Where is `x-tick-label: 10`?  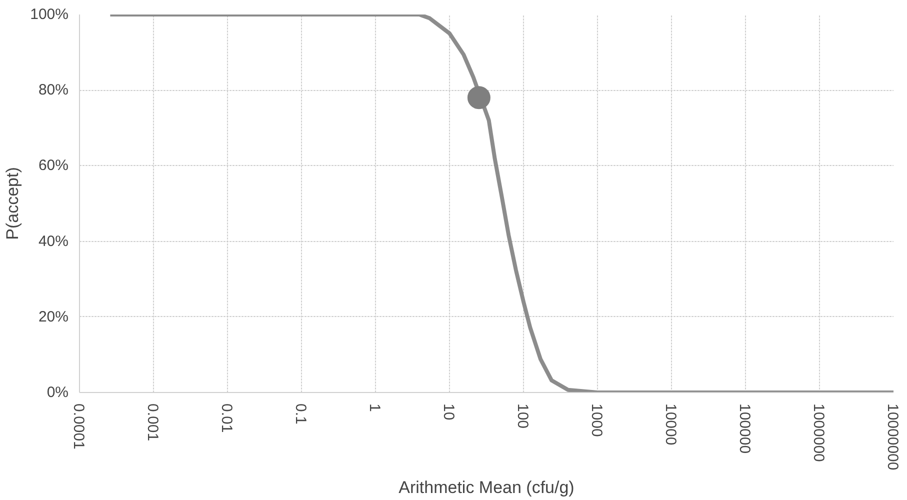 x-tick-label: 10 is located at coordinates (448, 412).